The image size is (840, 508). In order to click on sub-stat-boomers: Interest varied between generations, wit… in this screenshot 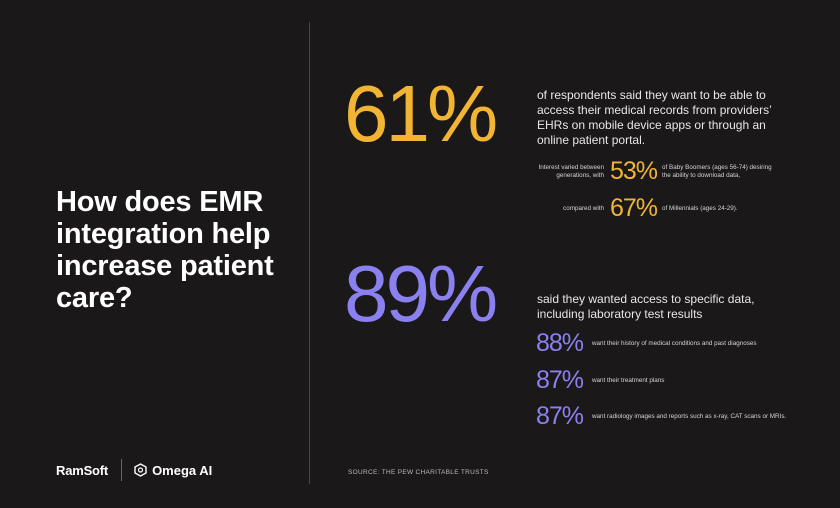, I will do `click(654, 171)`.